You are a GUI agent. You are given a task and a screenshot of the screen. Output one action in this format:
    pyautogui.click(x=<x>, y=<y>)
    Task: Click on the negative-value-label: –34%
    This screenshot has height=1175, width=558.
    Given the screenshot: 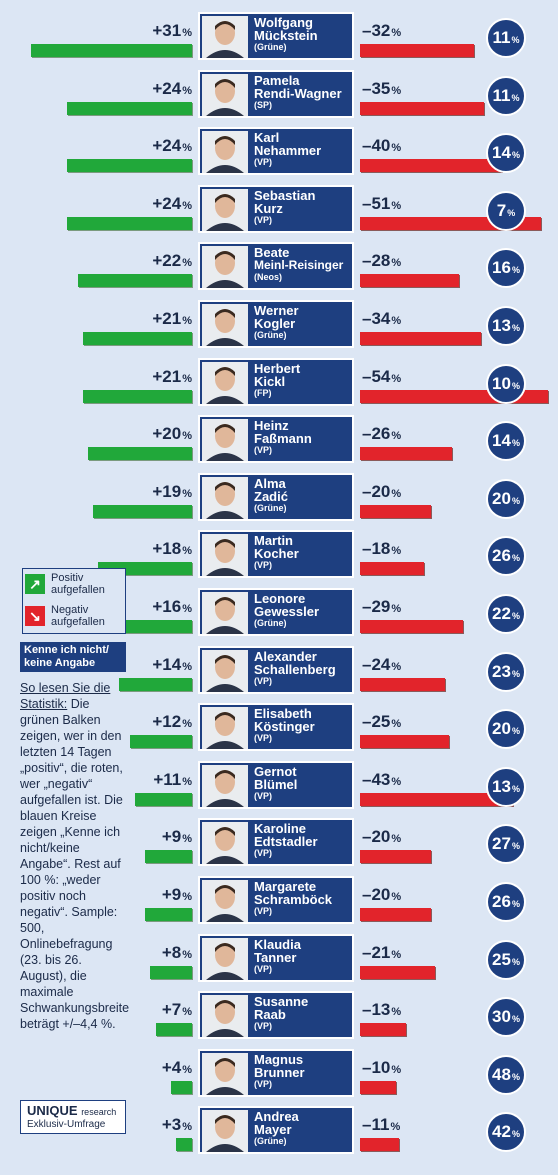 What is the action you would take?
    pyautogui.click(x=382, y=318)
    